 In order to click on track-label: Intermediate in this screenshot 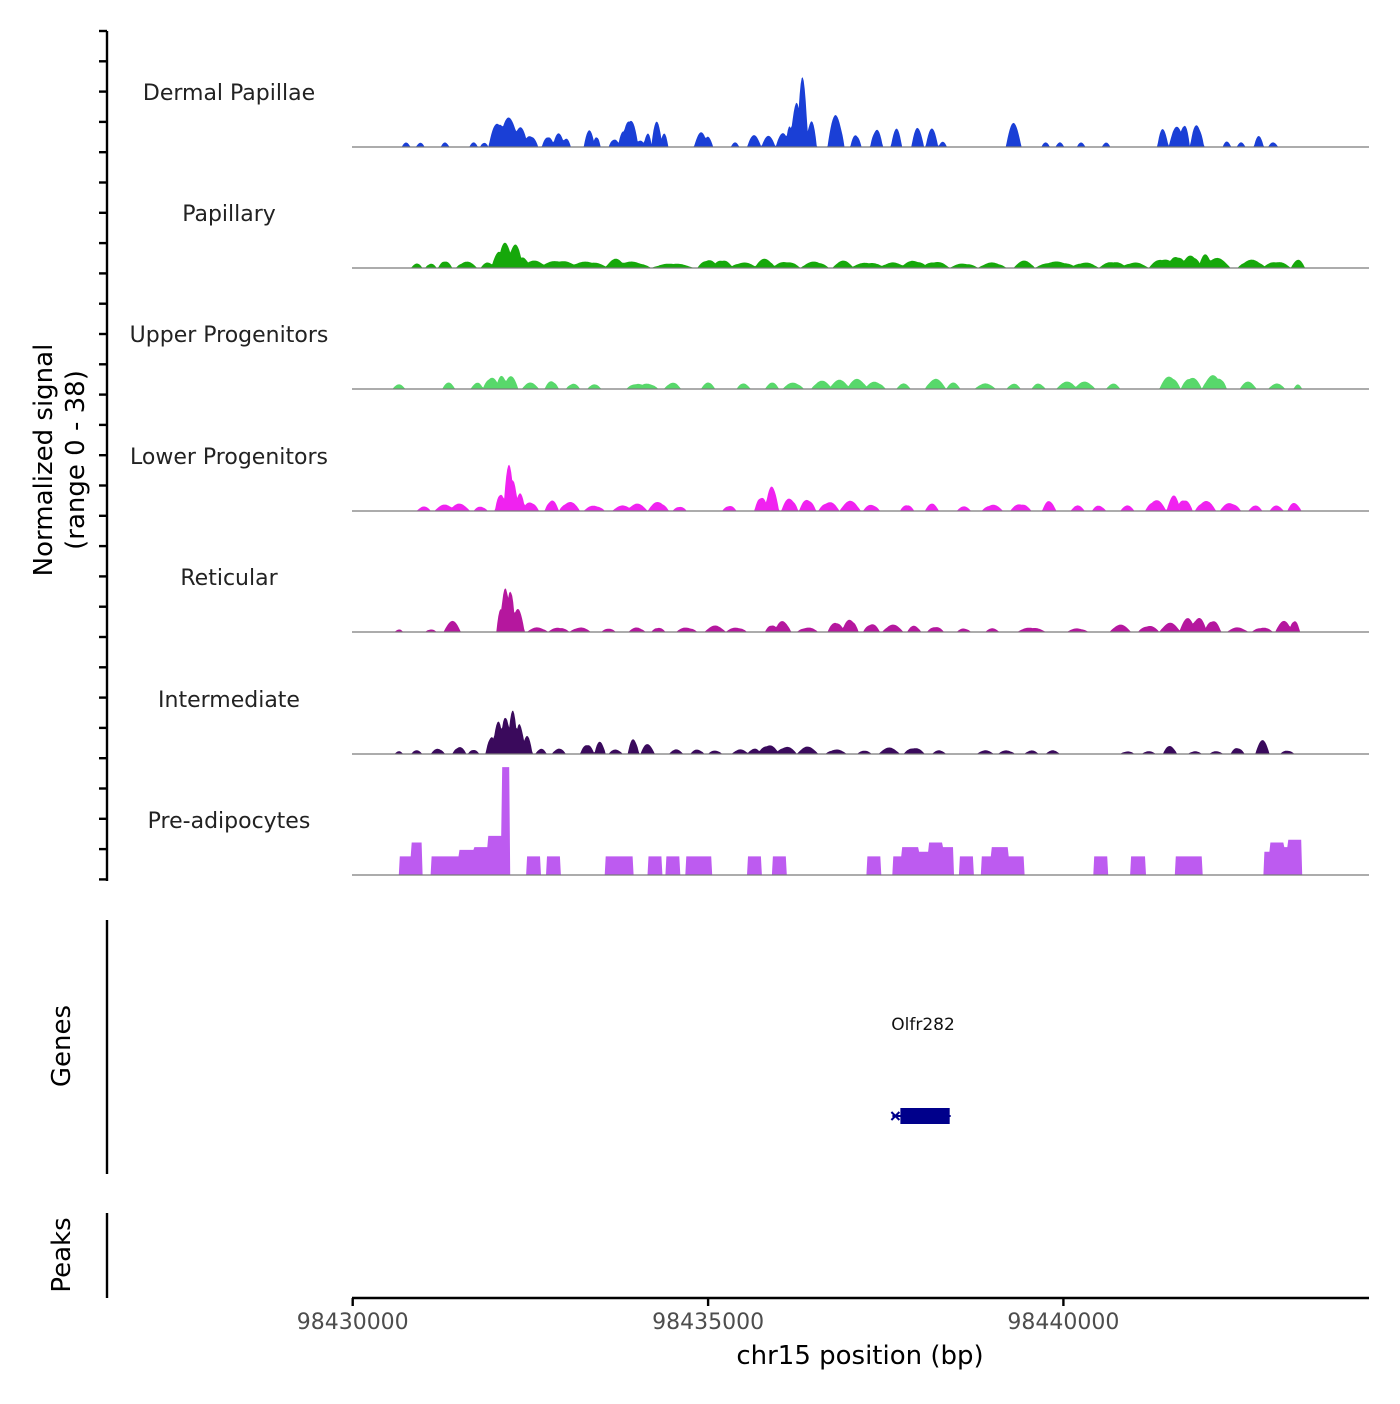, I will do `click(229, 700)`.